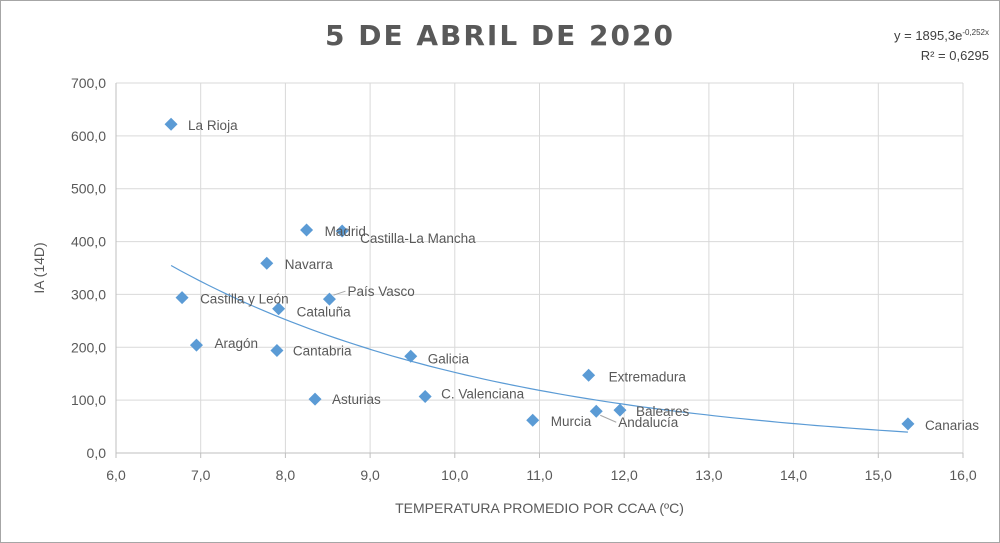 The width and height of the screenshot is (1000, 543). I want to click on data-point-label: Asturias, so click(356, 399).